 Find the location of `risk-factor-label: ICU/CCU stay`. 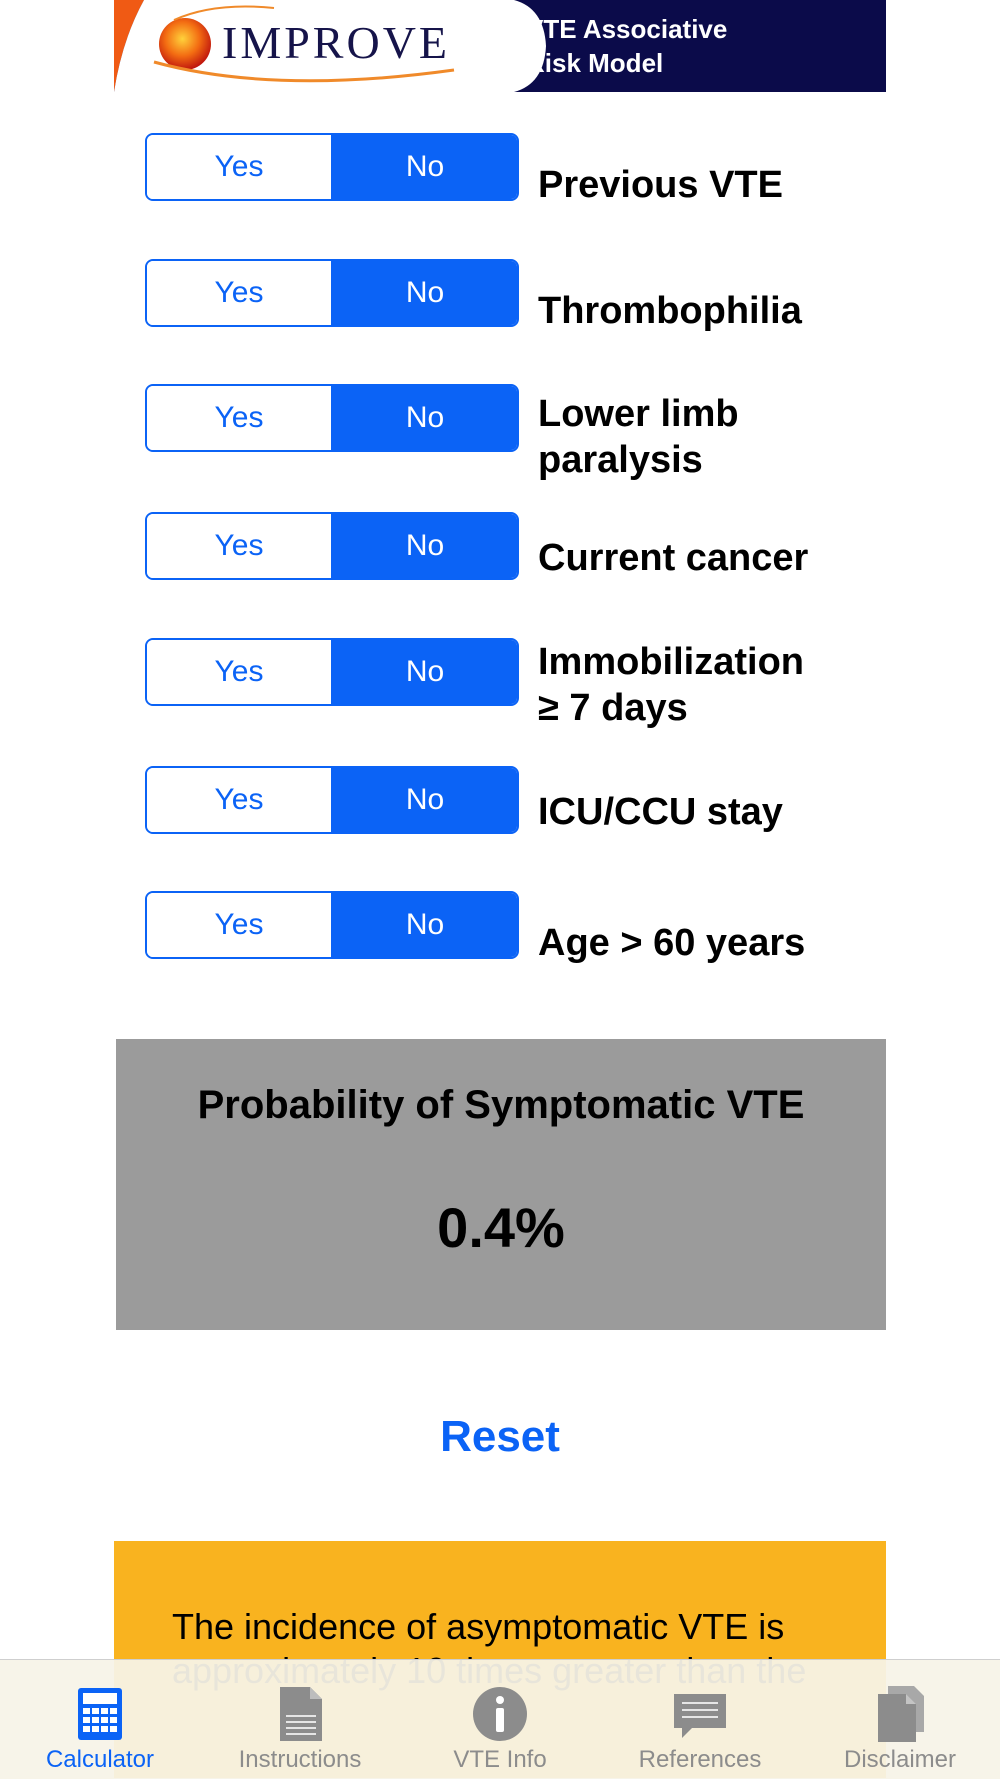

risk-factor-label: ICU/CCU stay is located at coordinates (660, 812).